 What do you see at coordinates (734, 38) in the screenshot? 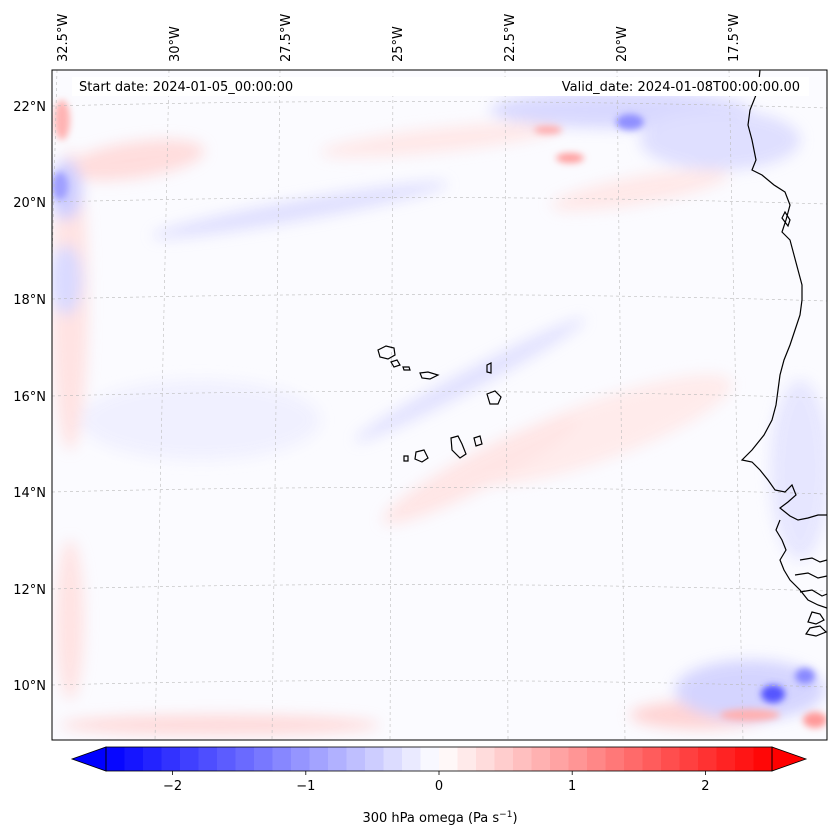
I see `lon-label: 17.5°W` at bounding box center [734, 38].